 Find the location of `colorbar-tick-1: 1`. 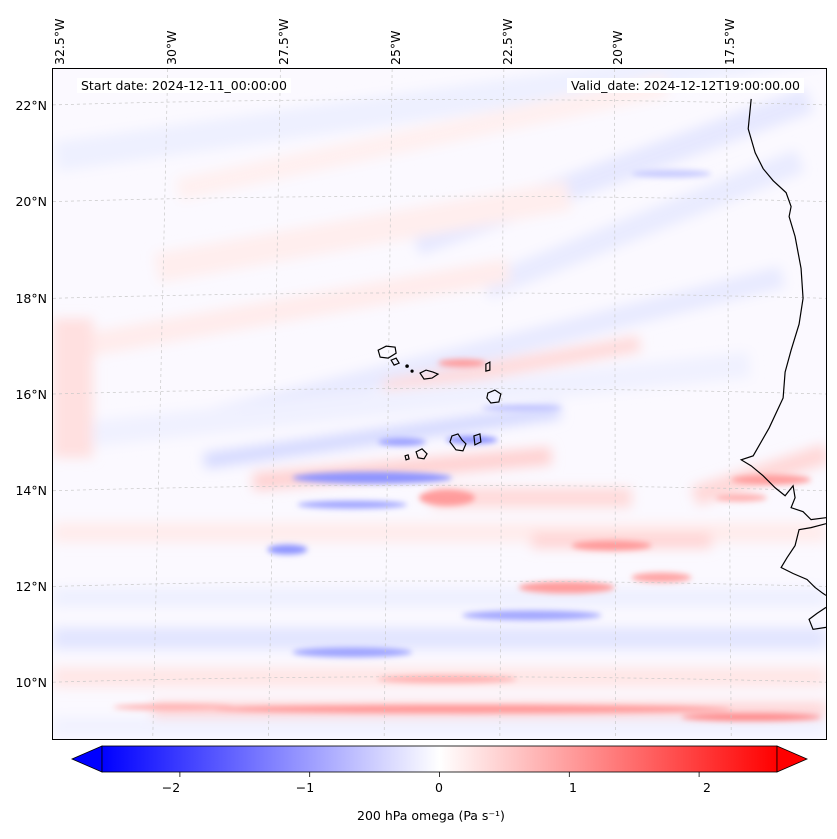

colorbar-tick-1: 1 is located at coordinates (573, 787).